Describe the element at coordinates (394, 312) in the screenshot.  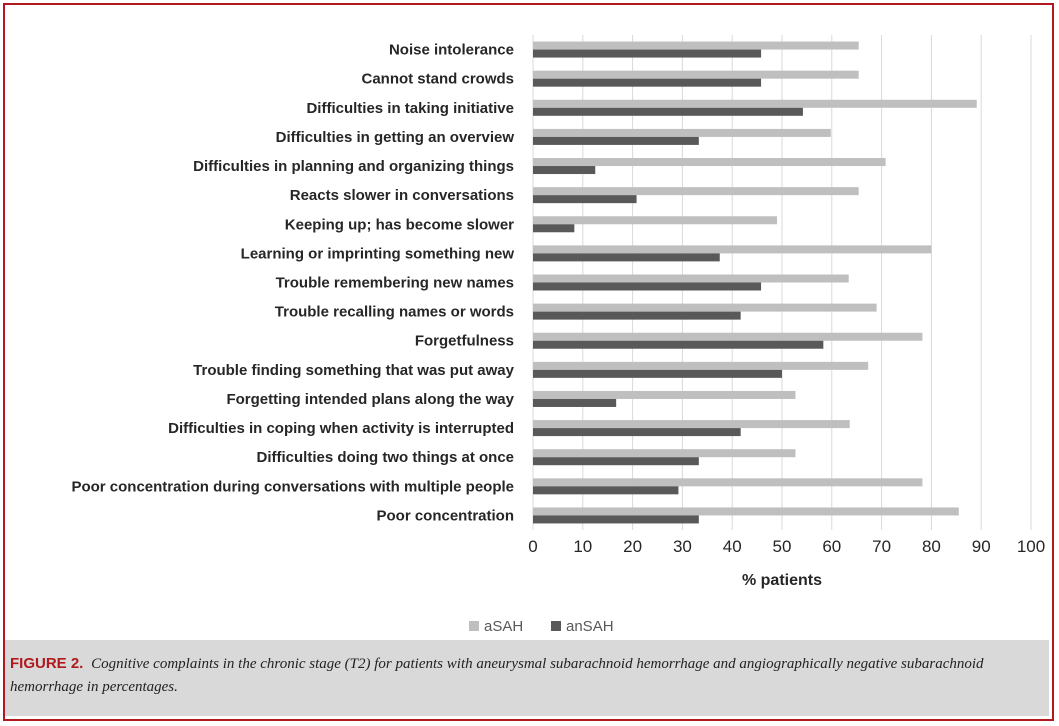
I see `category-label: Trouble recalling names or words` at that location.